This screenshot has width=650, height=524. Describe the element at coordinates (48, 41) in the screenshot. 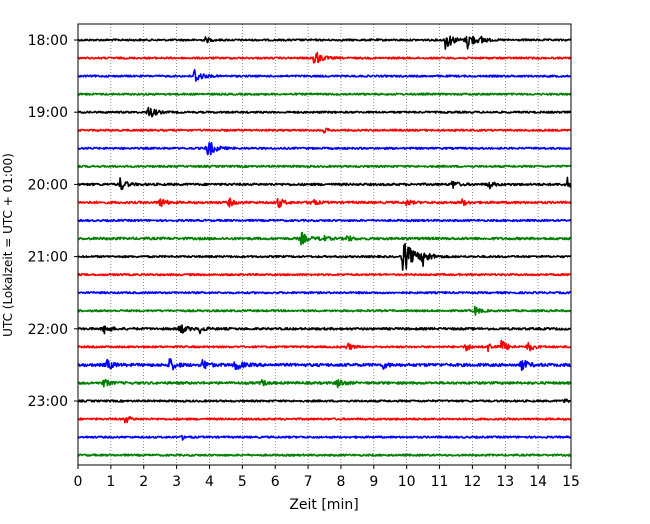

I see `y-tick-label: 18:00` at that location.